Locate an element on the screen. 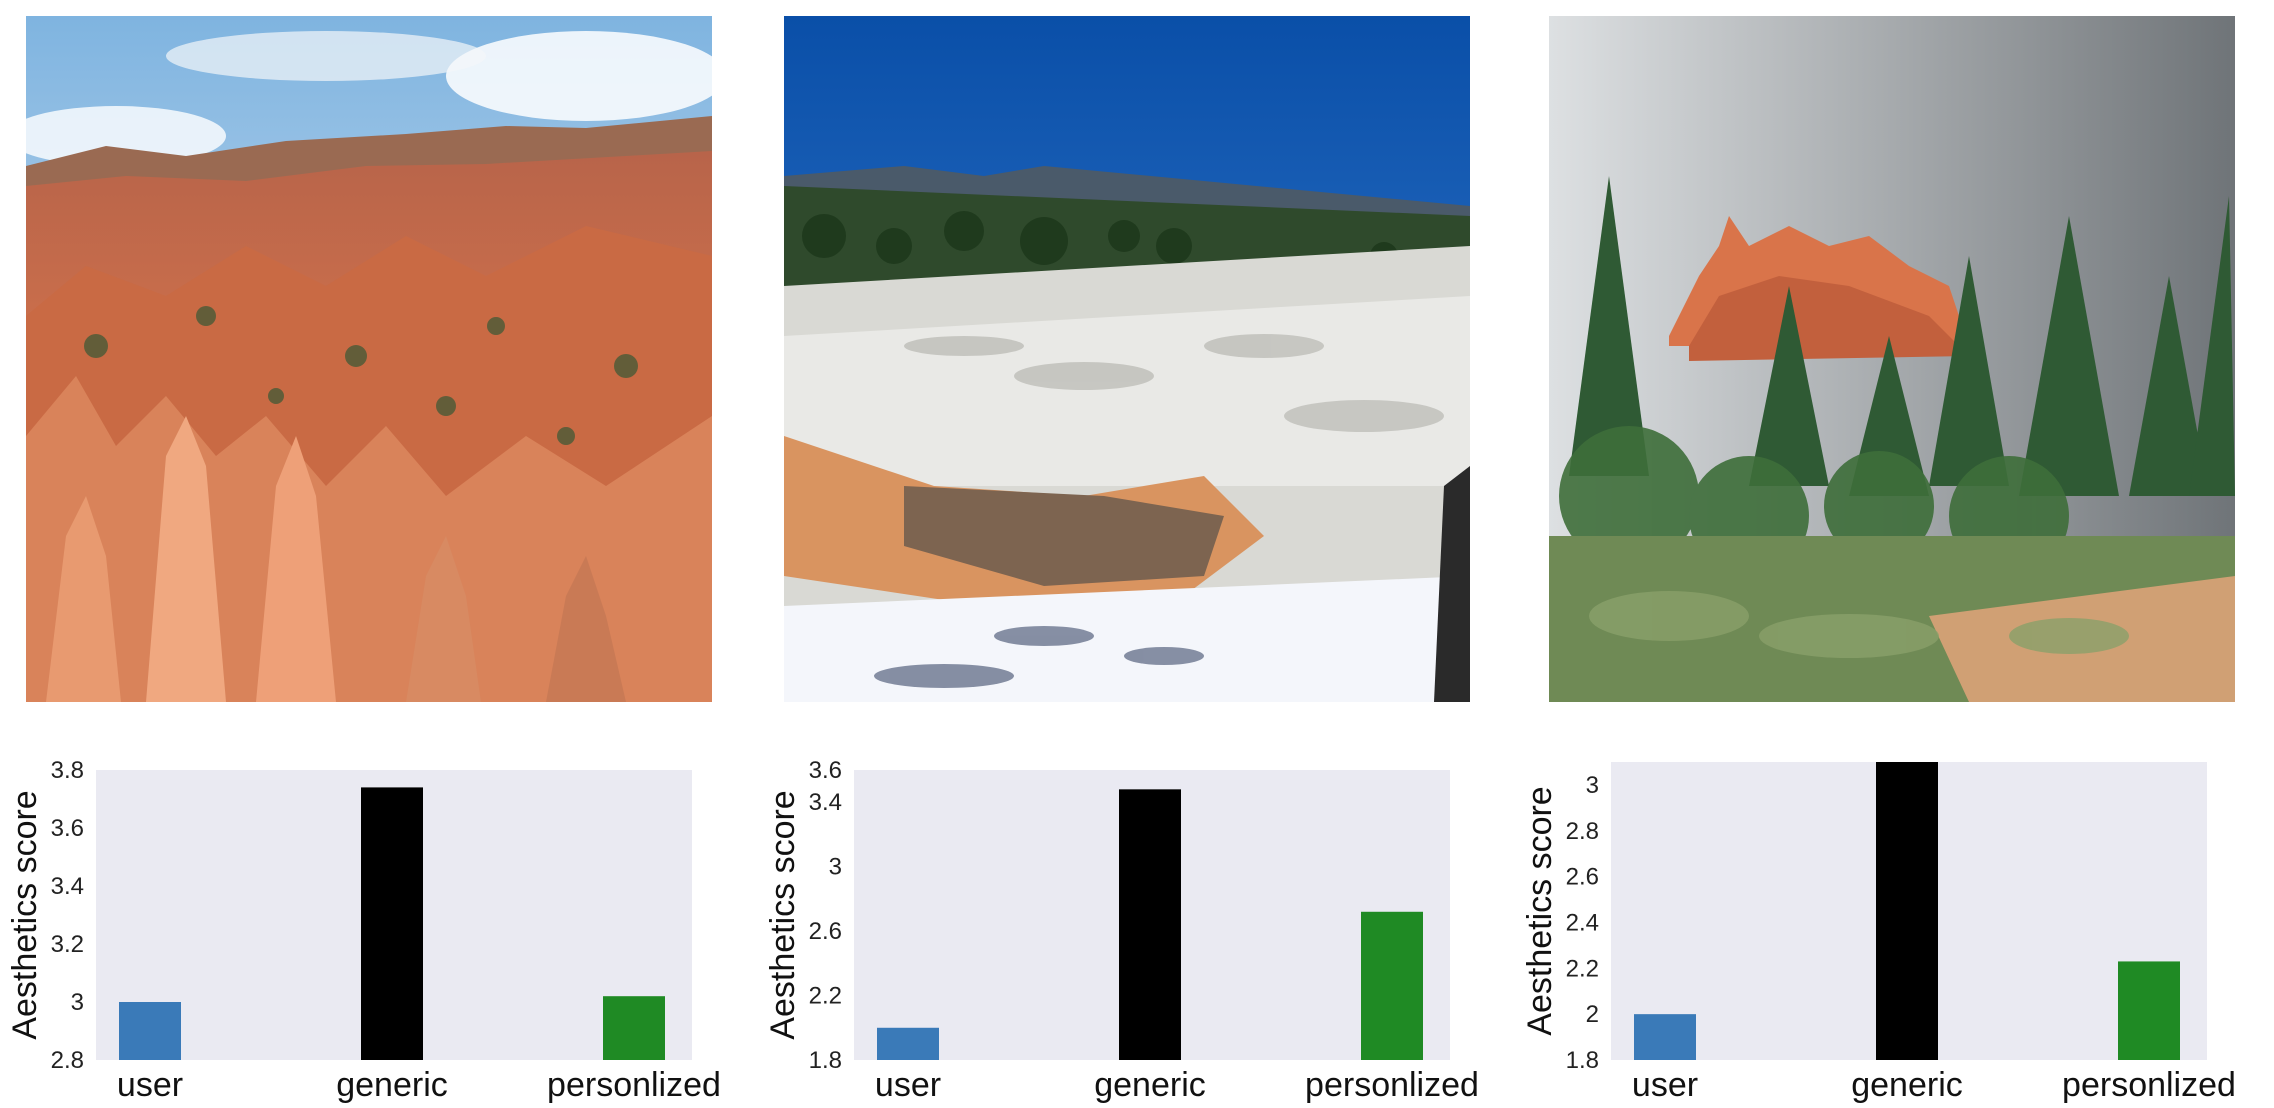  y-tick-label: 2 is located at coordinates (1592, 1014).